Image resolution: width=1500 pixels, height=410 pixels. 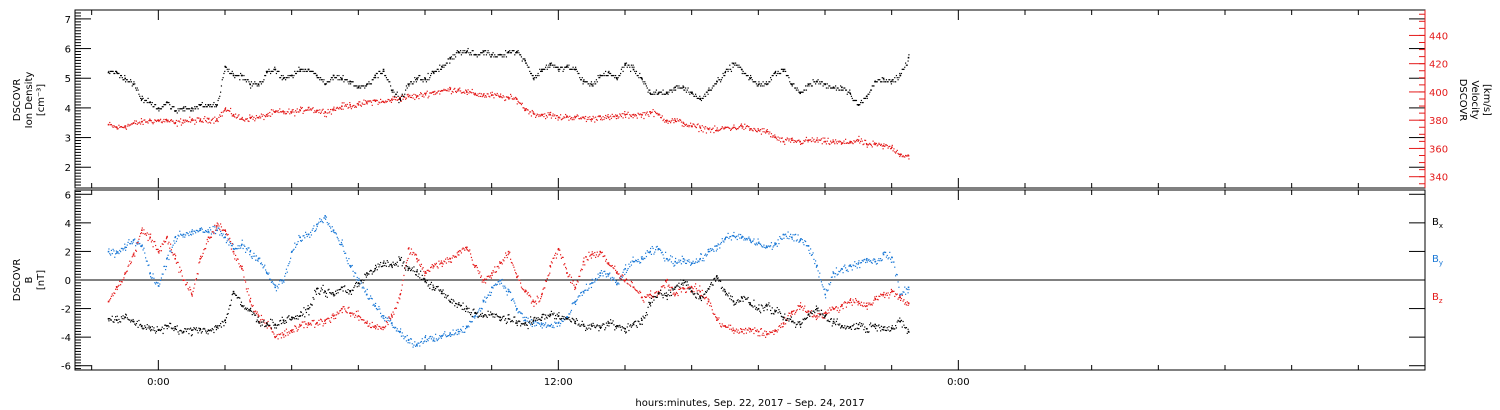 What do you see at coordinates (68, 139) in the screenshot?
I see `density-ytick-label: 3` at bounding box center [68, 139].